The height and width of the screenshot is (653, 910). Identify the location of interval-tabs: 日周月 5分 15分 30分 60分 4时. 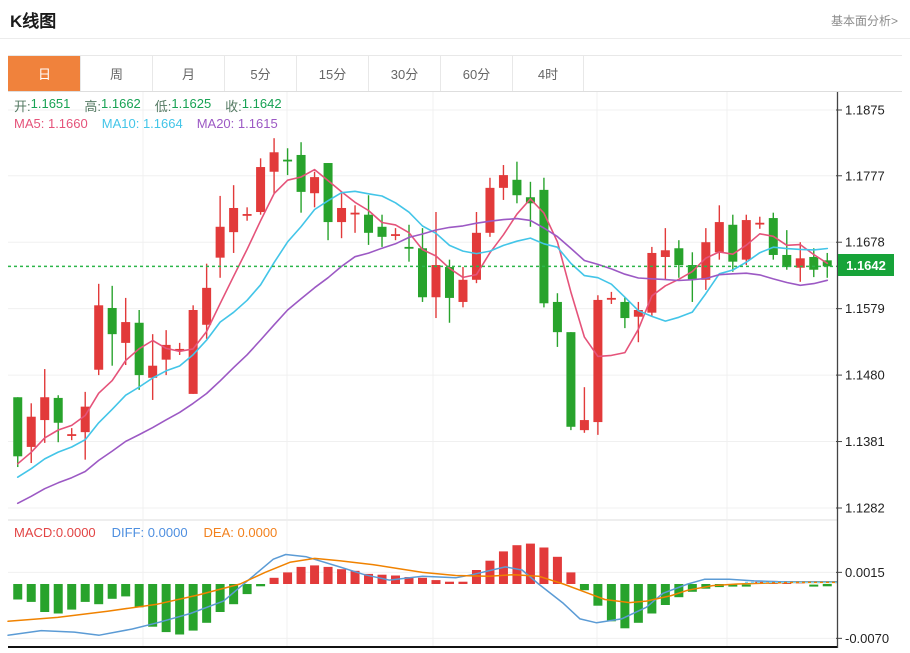
(455, 73).